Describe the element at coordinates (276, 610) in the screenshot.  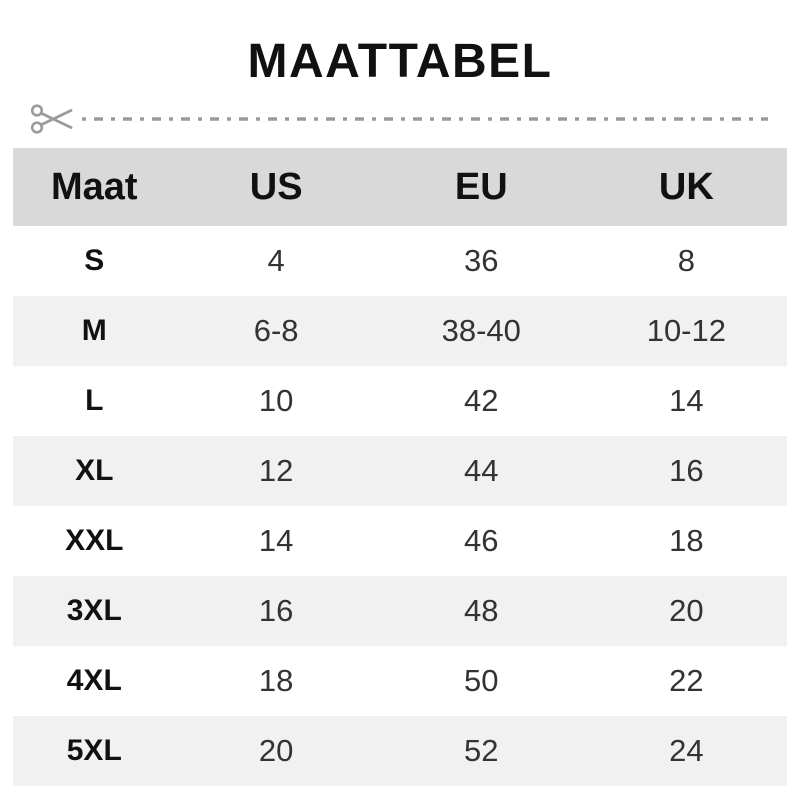
I see `us-value: 16` at that location.